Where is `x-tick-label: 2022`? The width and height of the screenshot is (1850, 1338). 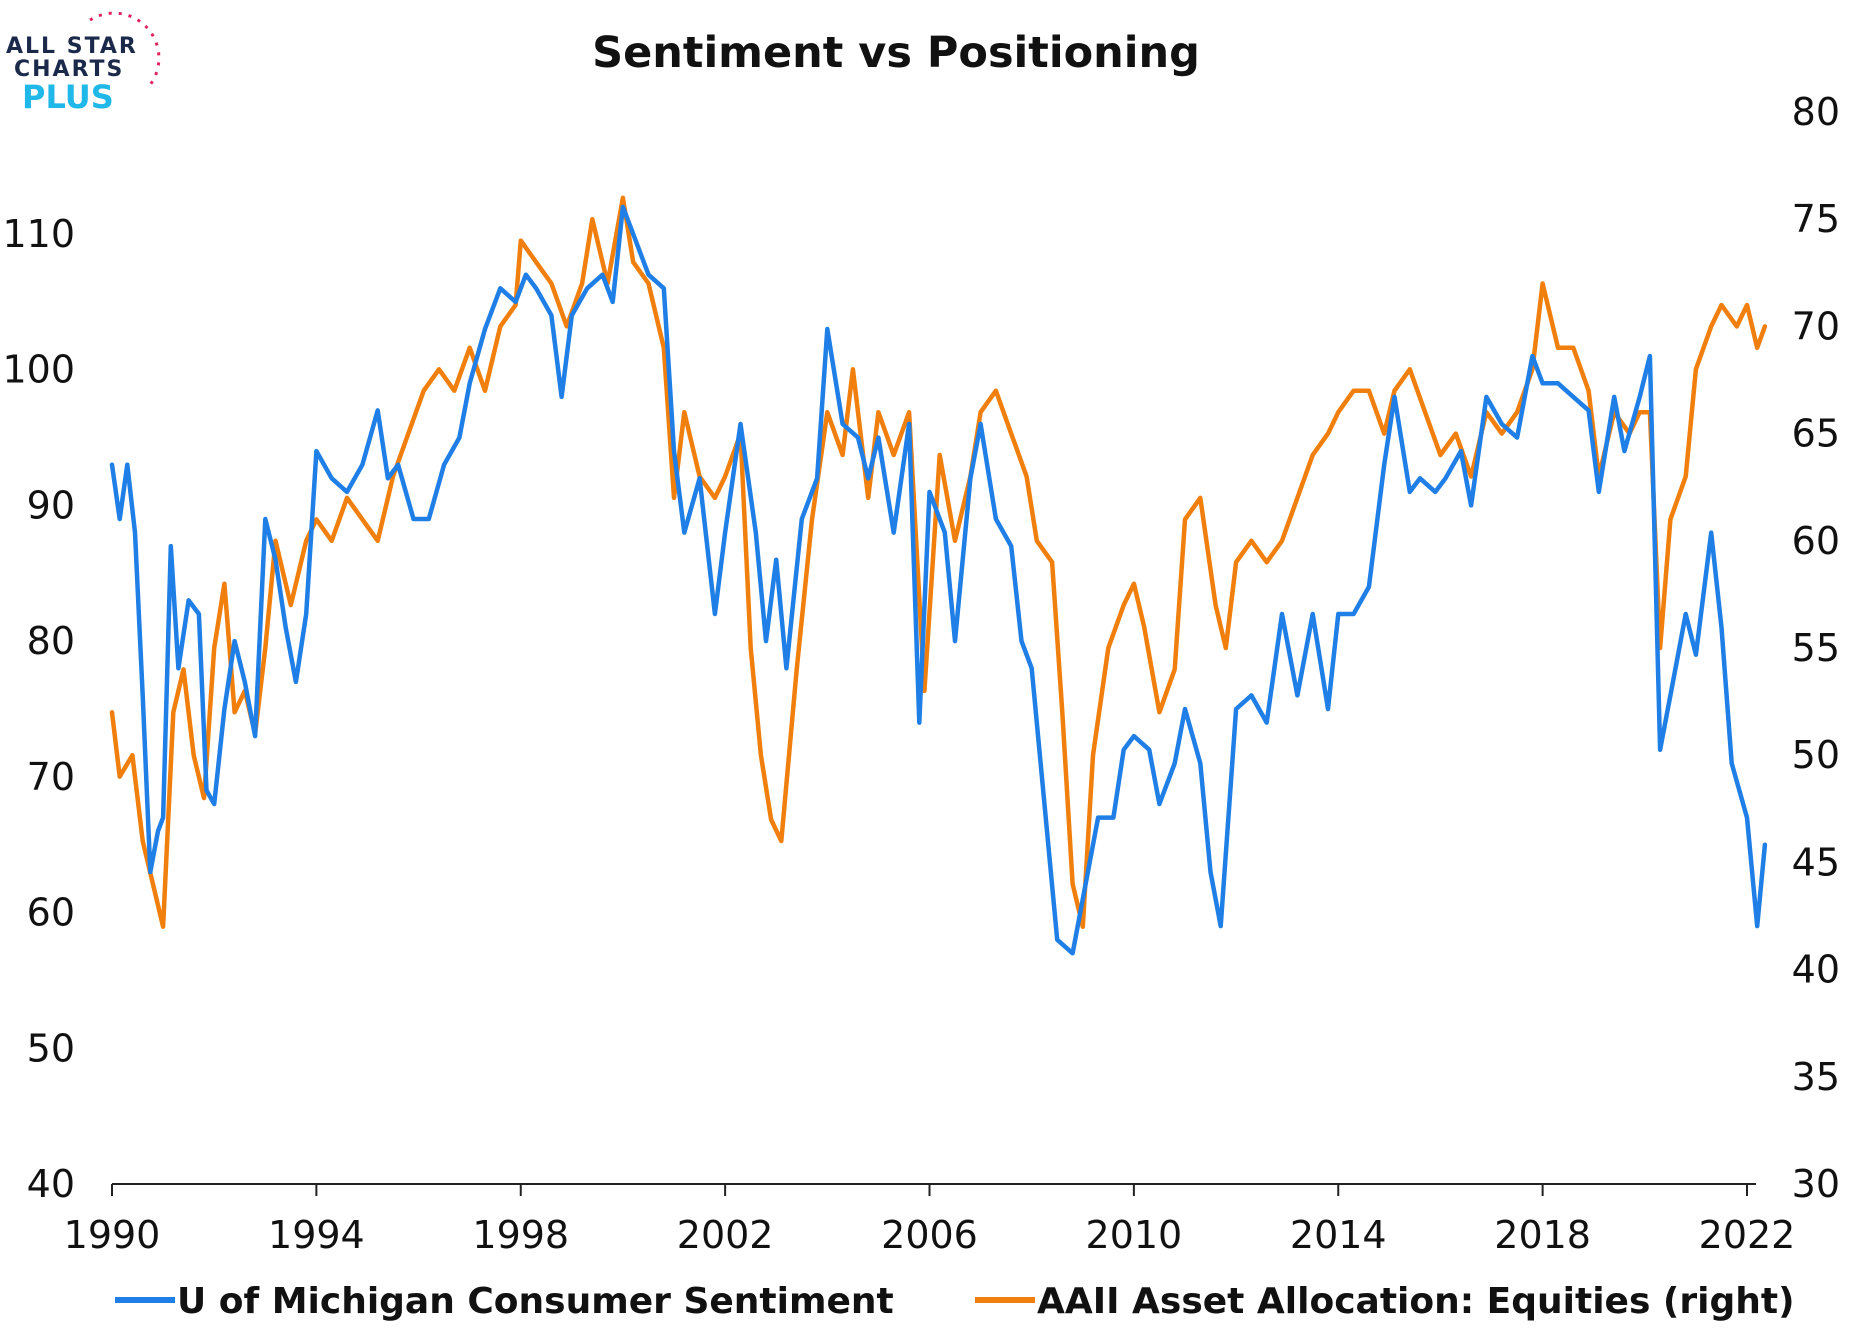 x-tick-label: 2022 is located at coordinates (1747, 1235).